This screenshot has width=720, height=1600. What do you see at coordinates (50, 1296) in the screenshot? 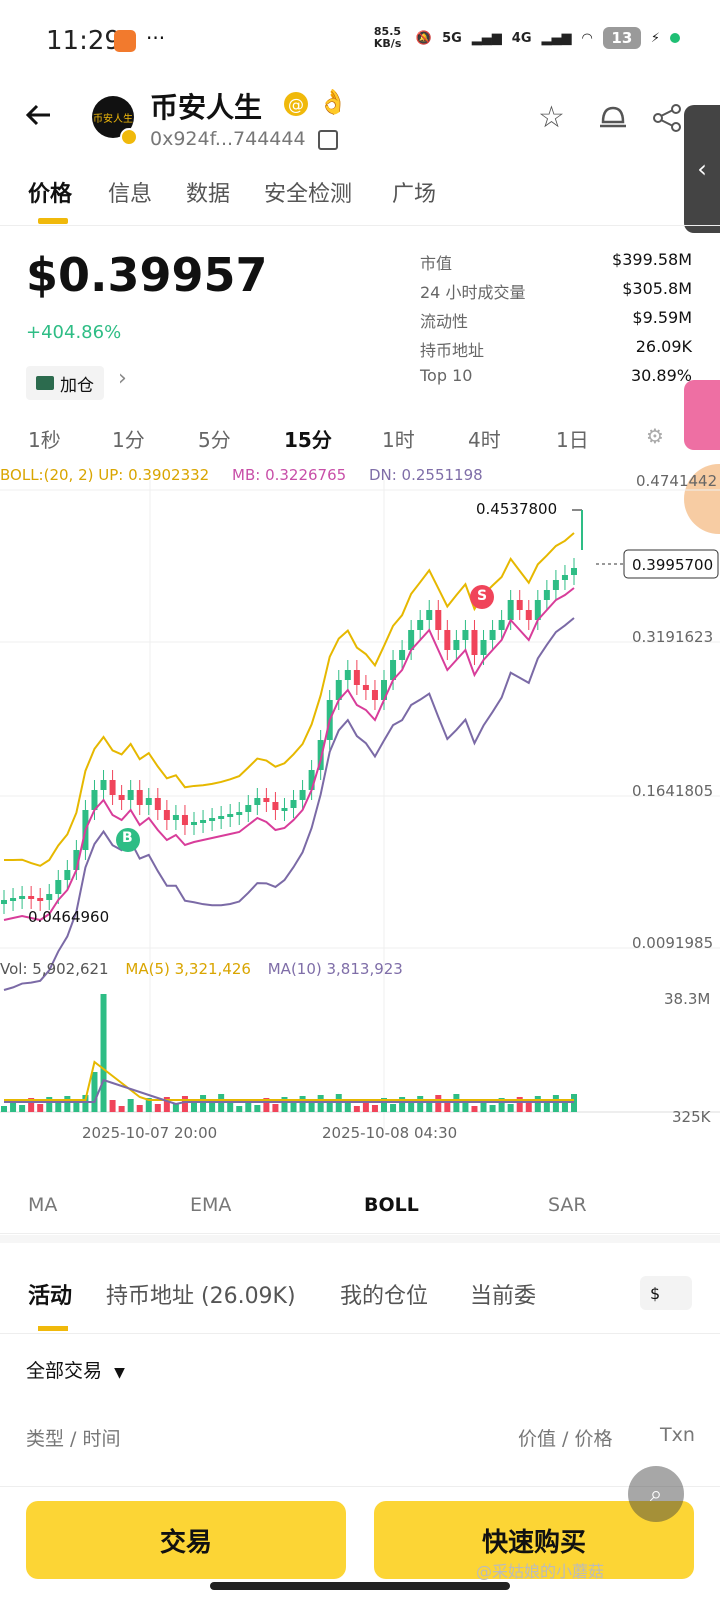
I see `tab-activity: 活动` at bounding box center [50, 1296].